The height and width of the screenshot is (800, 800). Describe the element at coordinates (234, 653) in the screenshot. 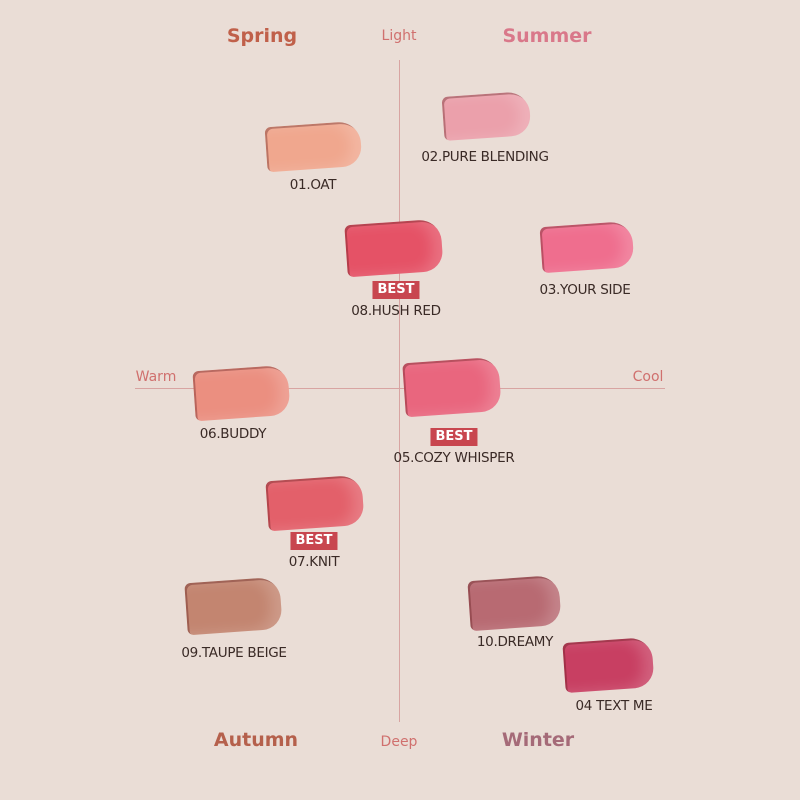

I see `shade-label: 09.TAUPE BEIGE` at that location.